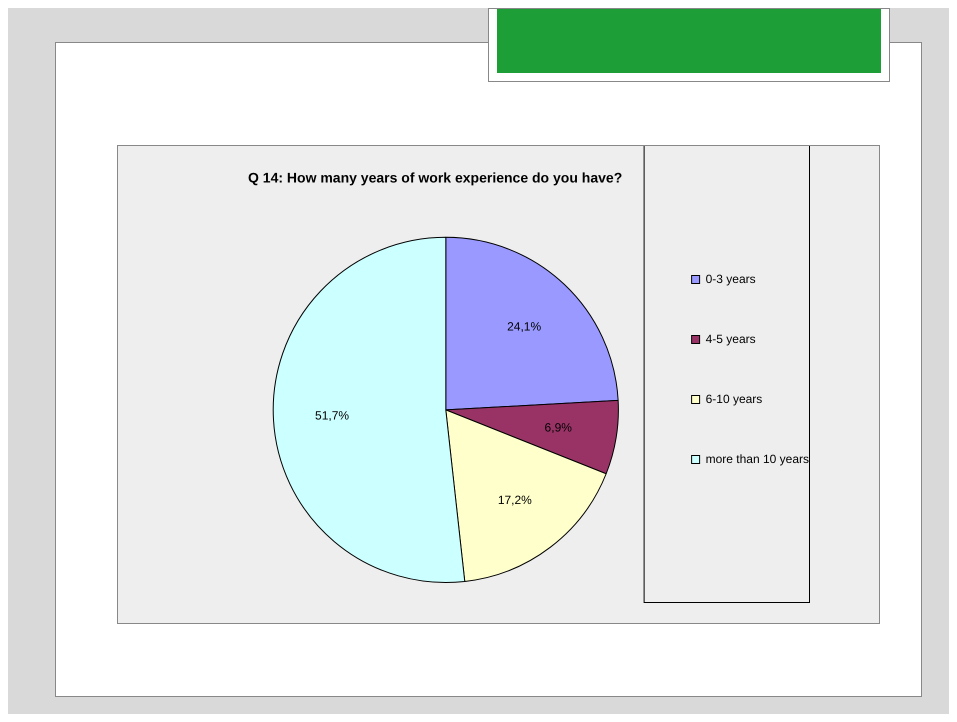  Describe the element at coordinates (332, 415) in the screenshot. I see `data-label: 51,7%` at that location.